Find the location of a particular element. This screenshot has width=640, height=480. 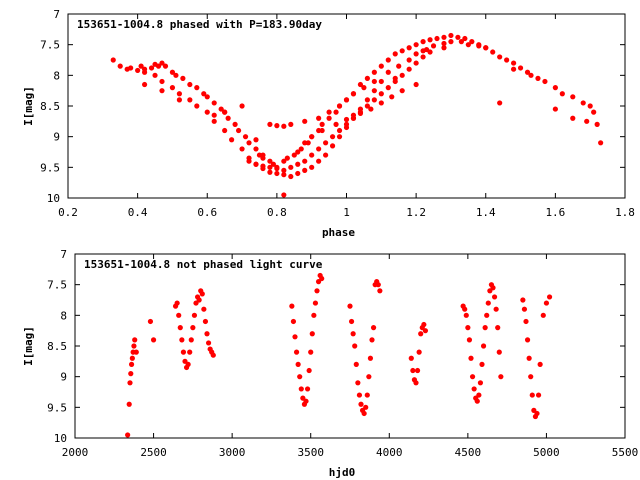

y-tick-label: 10 is located at coordinates (53, 198).